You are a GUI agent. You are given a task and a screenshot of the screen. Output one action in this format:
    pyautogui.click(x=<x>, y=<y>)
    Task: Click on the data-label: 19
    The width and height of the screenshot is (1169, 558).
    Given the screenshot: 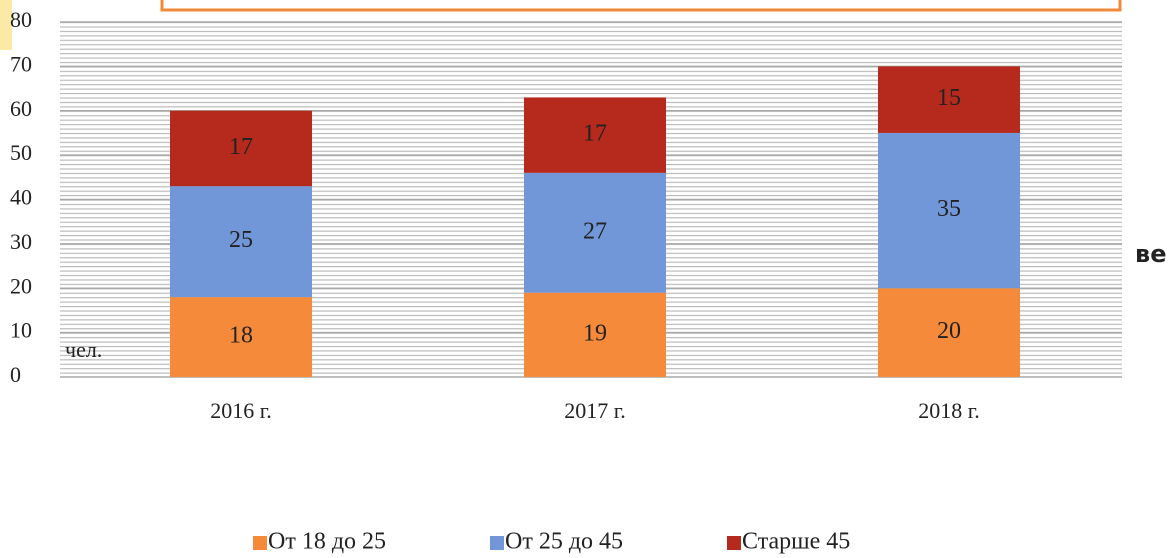 What is the action you would take?
    pyautogui.click(x=595, y=333)
    